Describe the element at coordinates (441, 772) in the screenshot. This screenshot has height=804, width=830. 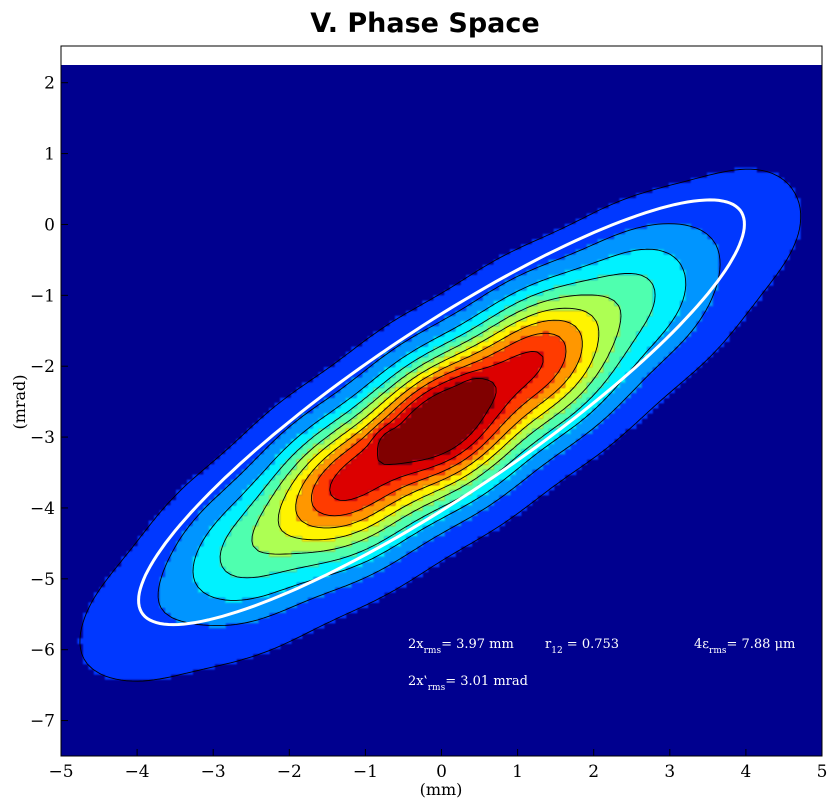
I see `x-tick-label: 0` at that location.